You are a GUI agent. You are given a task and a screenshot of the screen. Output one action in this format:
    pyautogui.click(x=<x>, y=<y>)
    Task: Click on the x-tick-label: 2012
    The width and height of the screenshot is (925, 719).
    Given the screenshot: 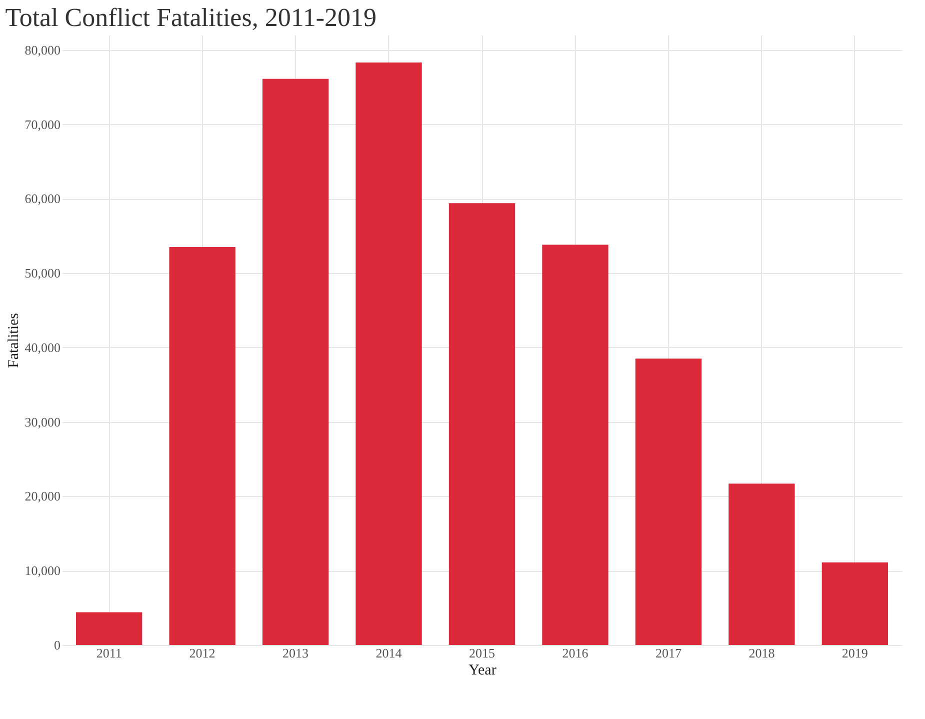 What is the action you would take?
    pyautogui.click(x=202, y=653)
    